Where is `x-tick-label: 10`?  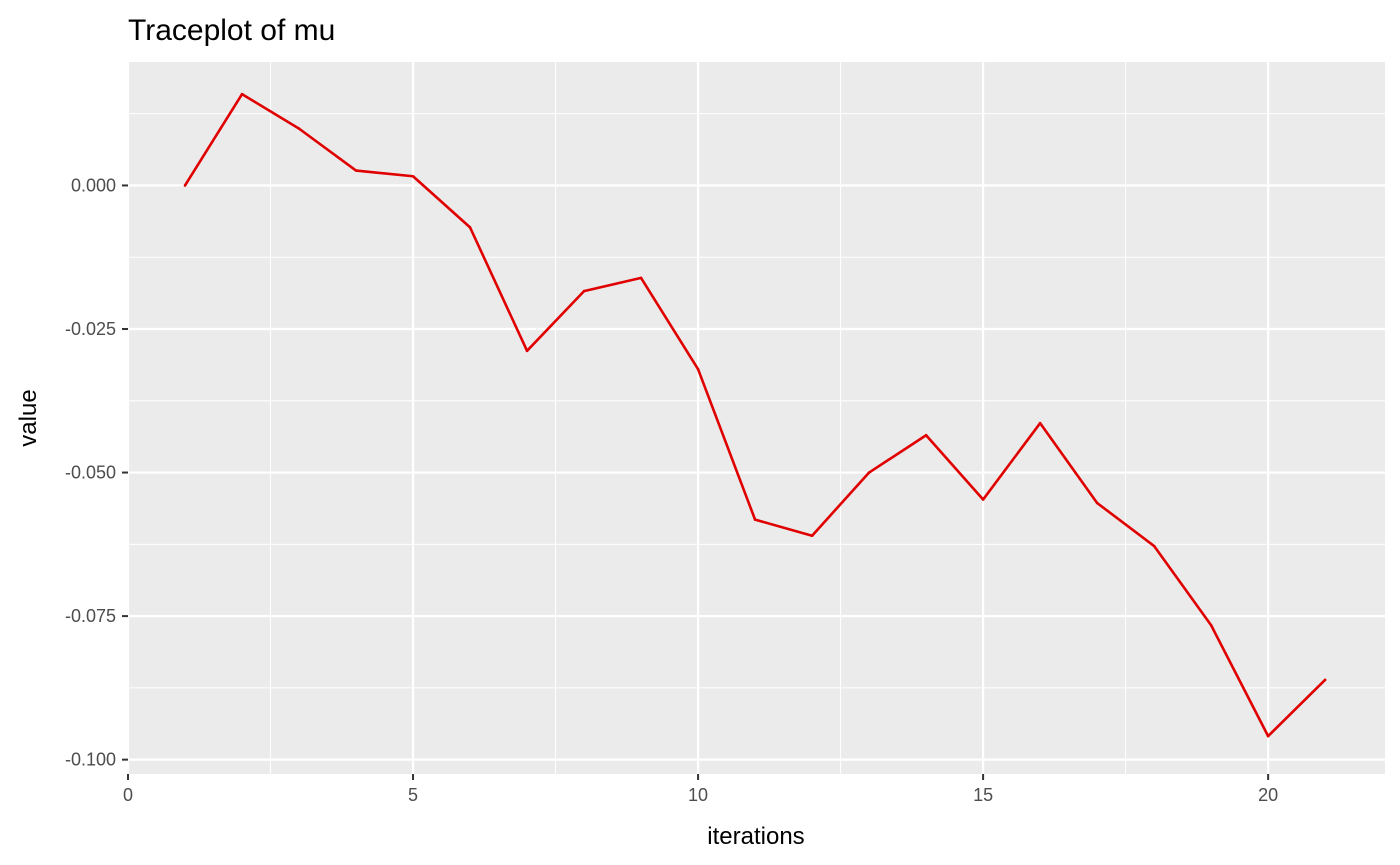 x-tick-label: 10 is located at coordinates (698, 795).